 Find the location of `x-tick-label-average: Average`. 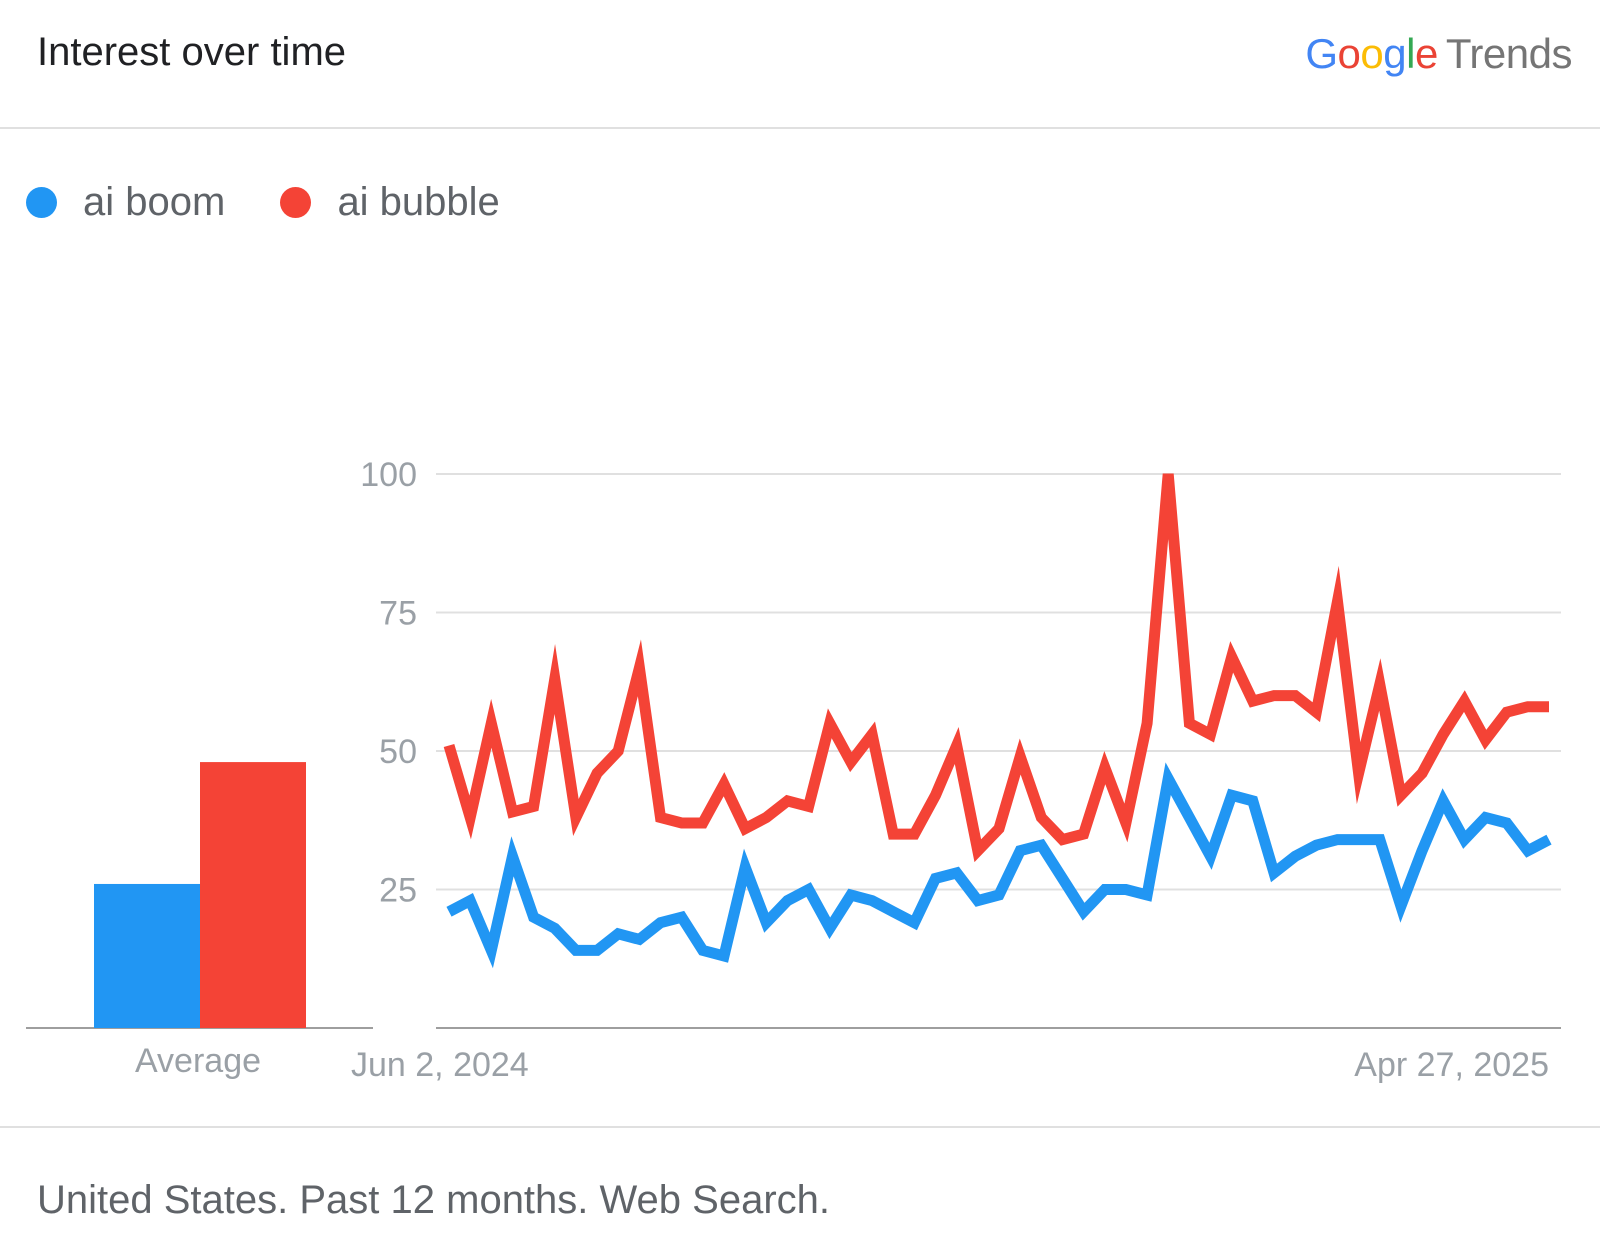

x-tick-label-average: Average is located at coordinates (198, 1061).